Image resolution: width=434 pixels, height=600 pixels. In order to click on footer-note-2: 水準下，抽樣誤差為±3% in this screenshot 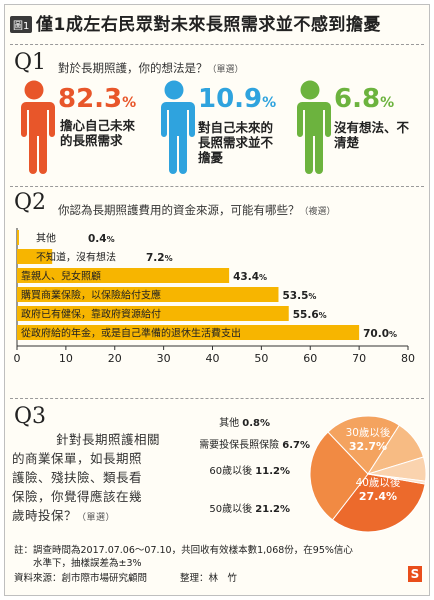, I will do `click(78, 563)`.